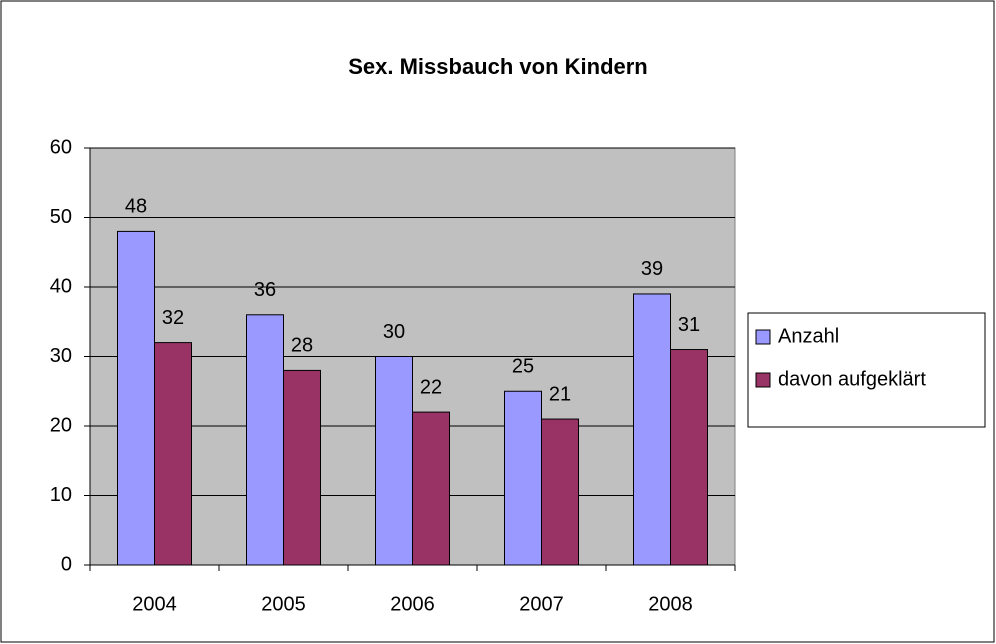 The image size is (996, 644). What do you see at coordinates (61, 286) in the screenshot?
I see `y-tick-label: 40` at bounding box center [61, 286].